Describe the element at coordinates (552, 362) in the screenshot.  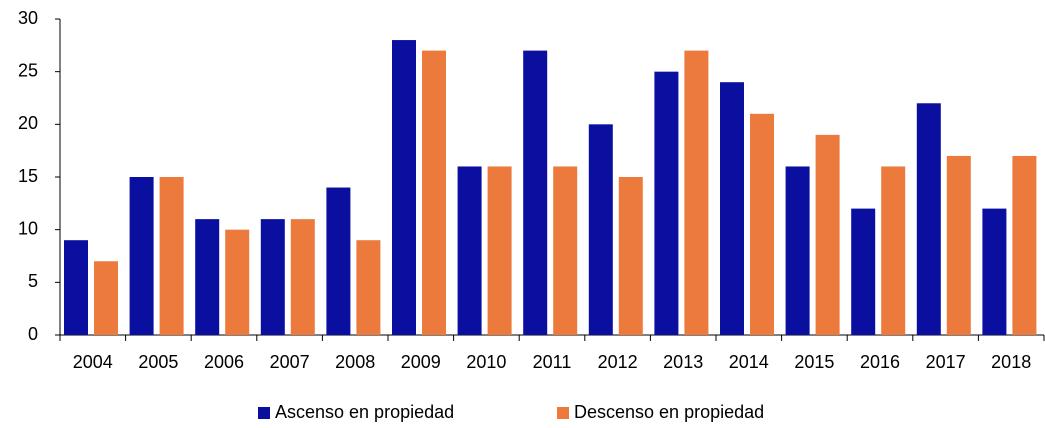
I see `x-tick-label: 2011` at that location.